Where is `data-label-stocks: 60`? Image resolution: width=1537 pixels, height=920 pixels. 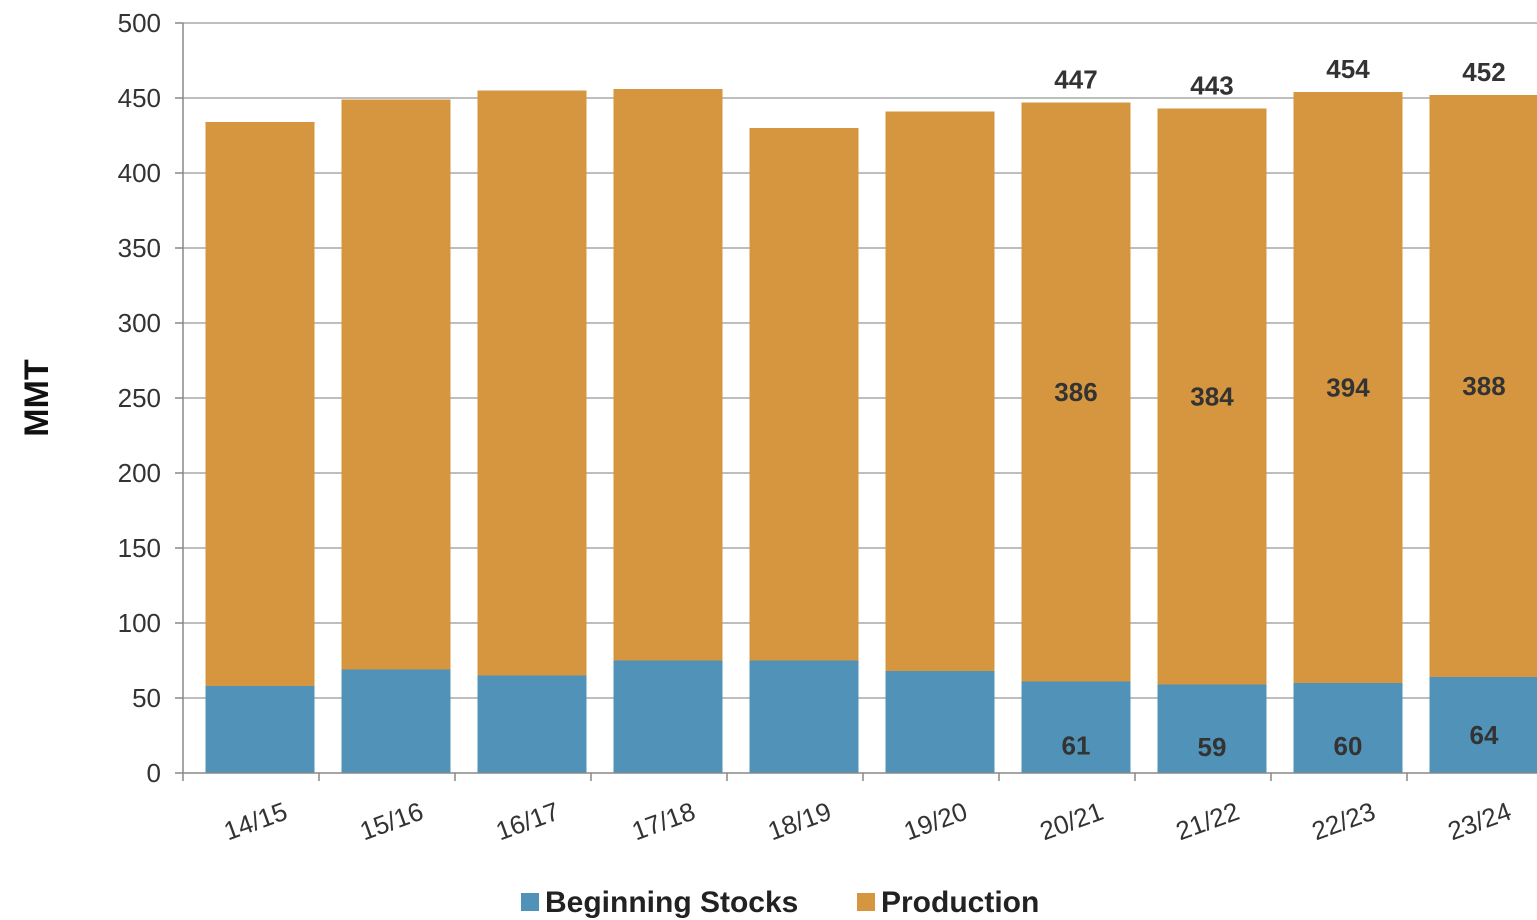
data-label-stocks: 60 is located at coordinates (1348, 746).